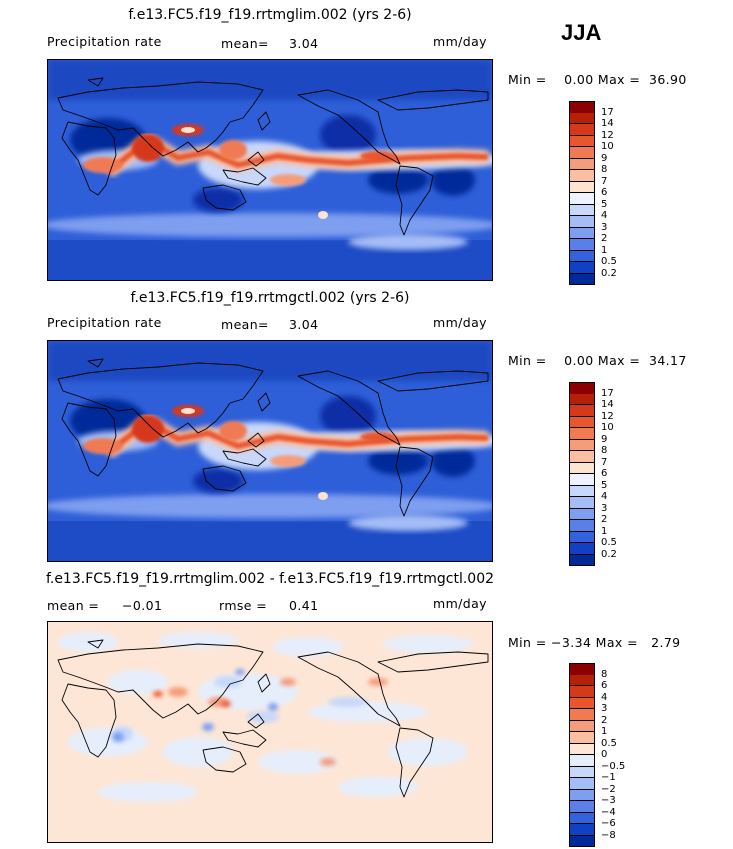 The image size is (733, 849). What do you see at coordinates (245, 324) in the screenshot?
I see `panel2-mean-label: mean=` at bounding box center [245, 324].